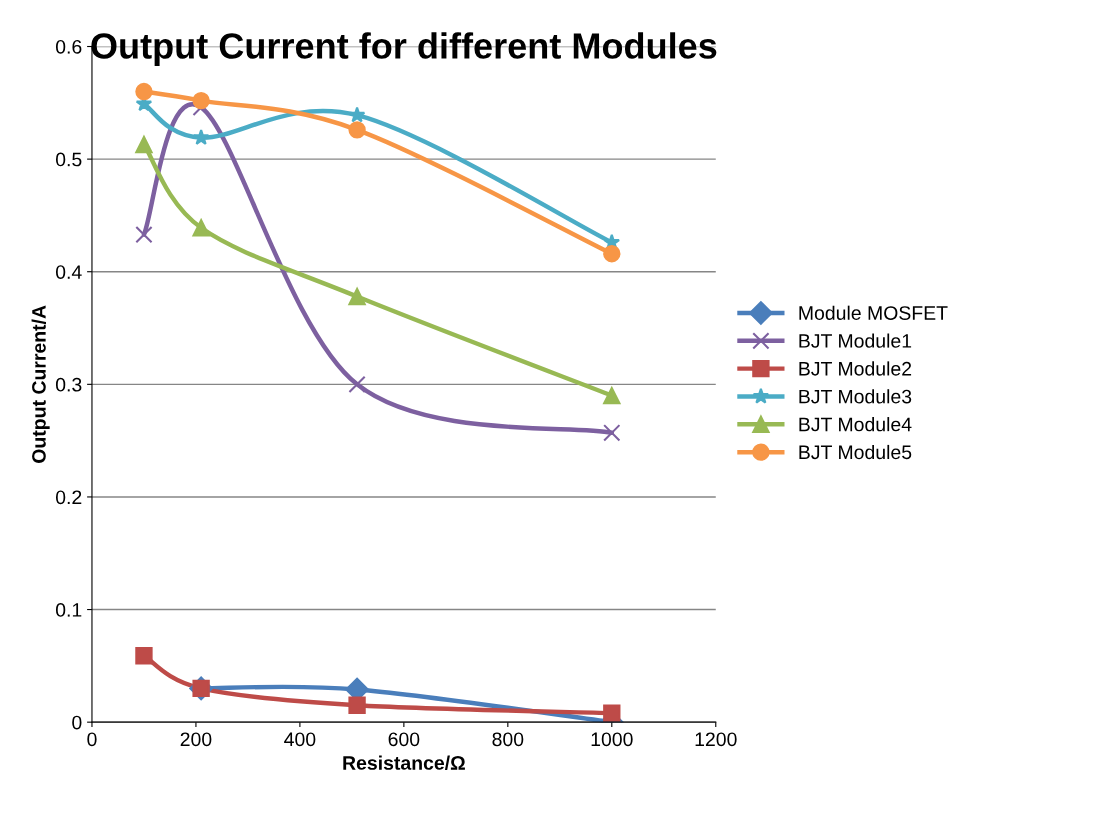 The width and height of the screenshot is (1108, 816). Describe the element at coordinates (612, 739) in the screenshot. I see `x-tick-label: 1000` at that location.